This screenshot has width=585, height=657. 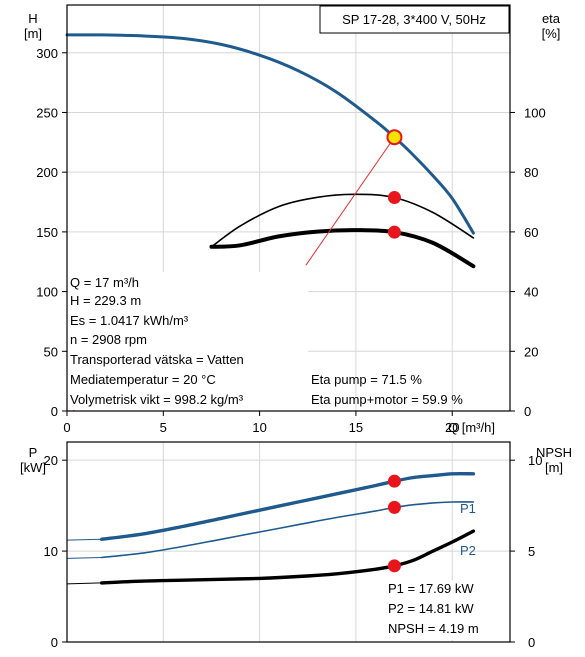 I want to click on eta-total-curve, so click(x=342, y=248).